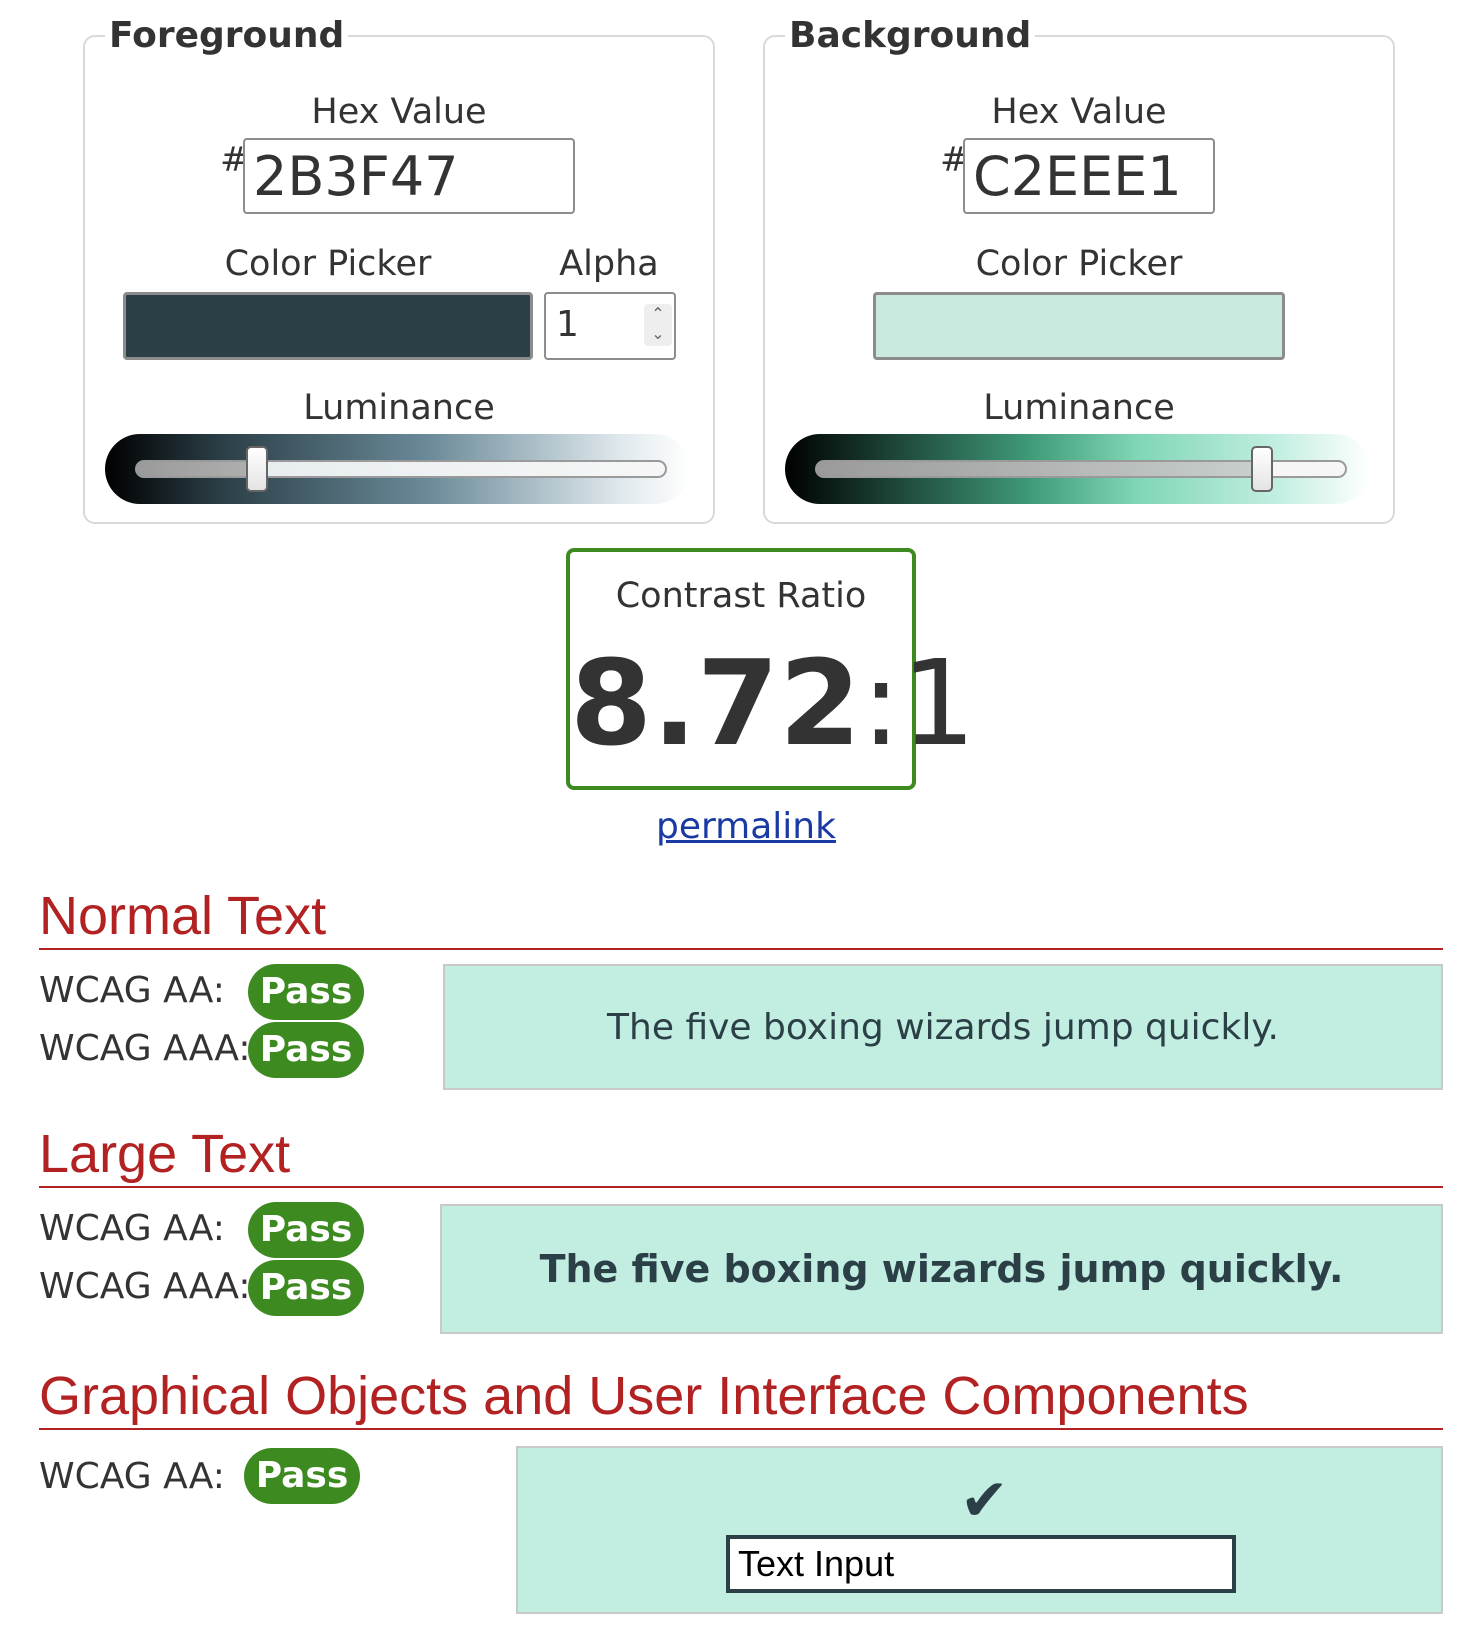 Image resolution: width=1474 pixels, height=1626 pixels. I want to click on foreground-luminance-slider, so click(397, 469).